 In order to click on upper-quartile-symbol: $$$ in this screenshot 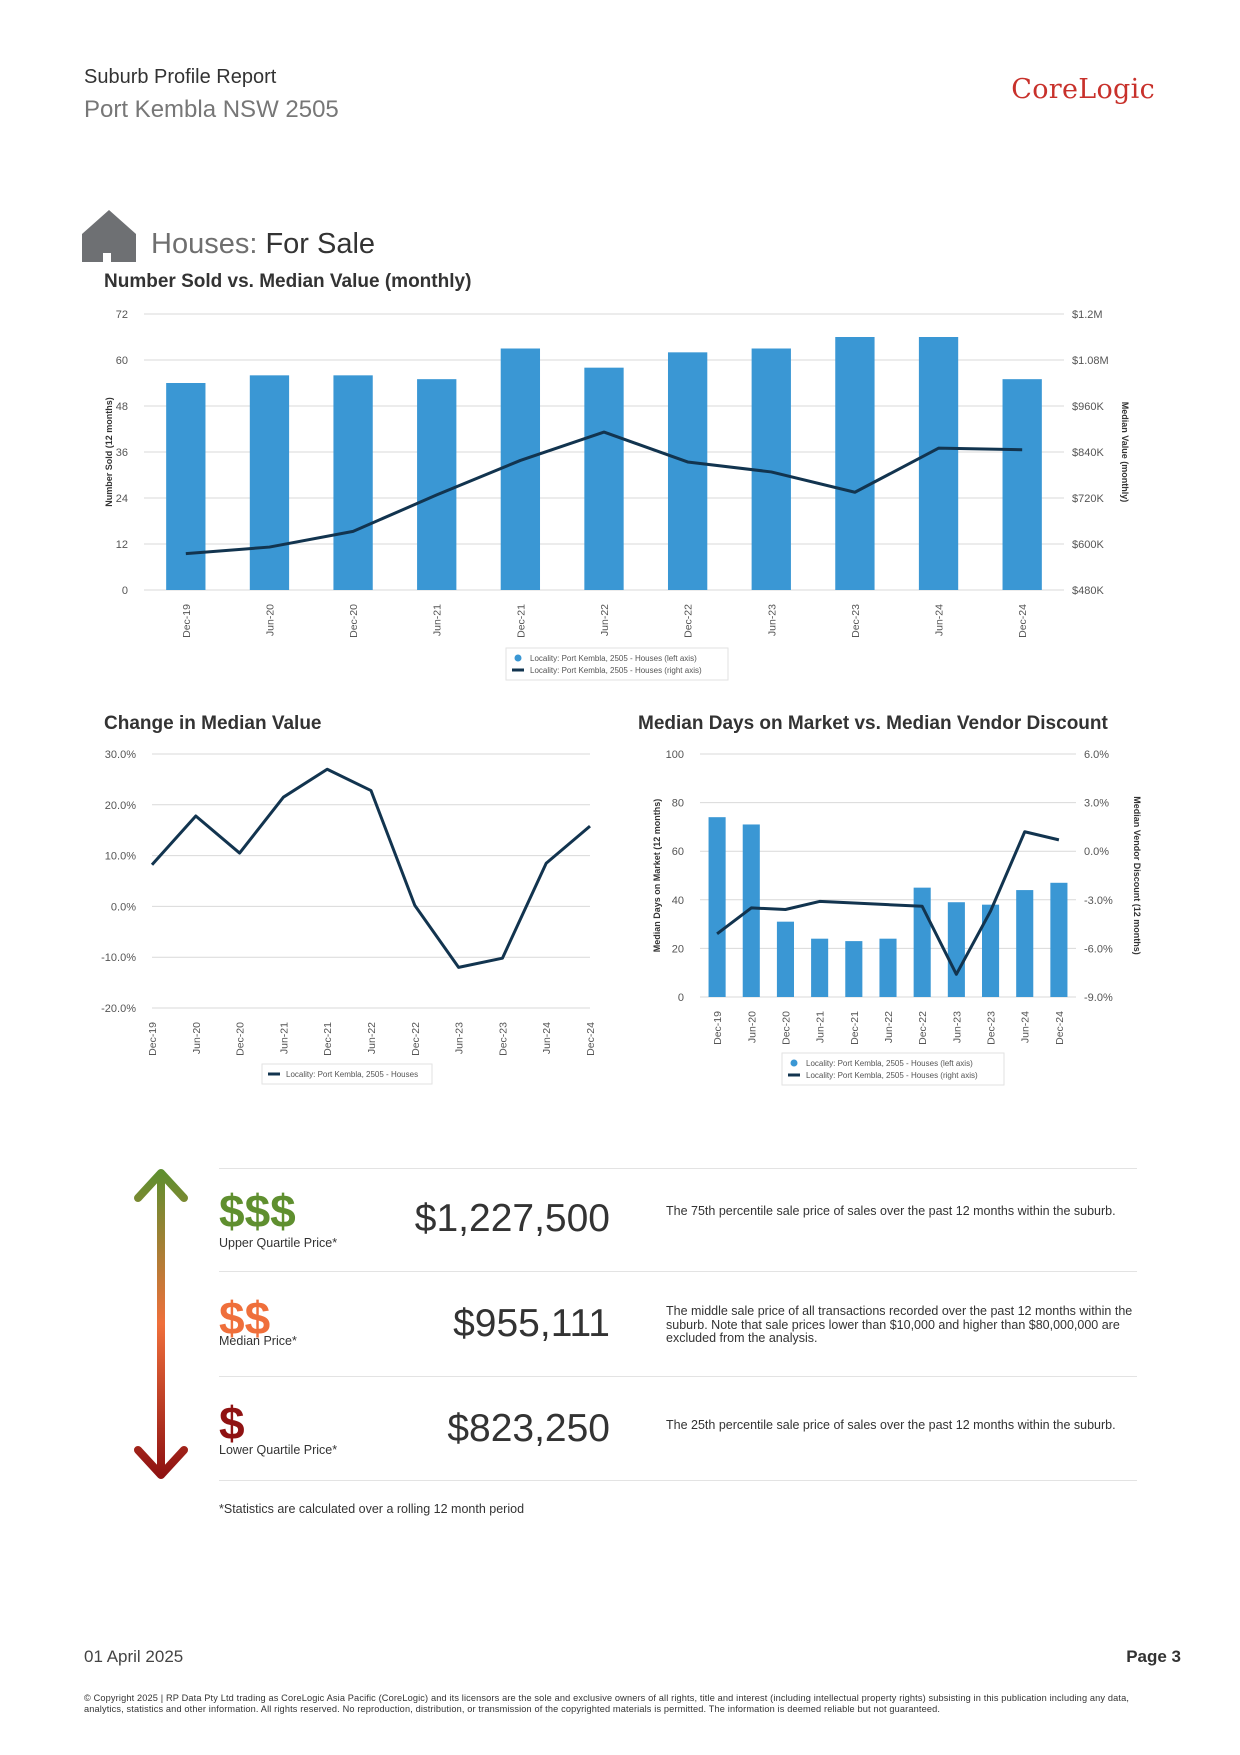, I will do `click(257, 1211)`.